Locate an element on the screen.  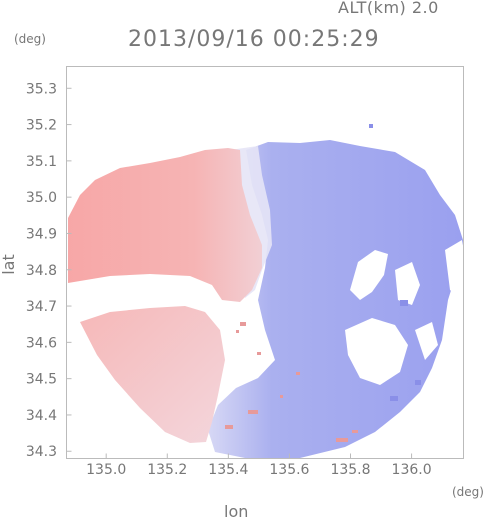
y-tick-label: 35.3 is located at coordinates (41, 89).